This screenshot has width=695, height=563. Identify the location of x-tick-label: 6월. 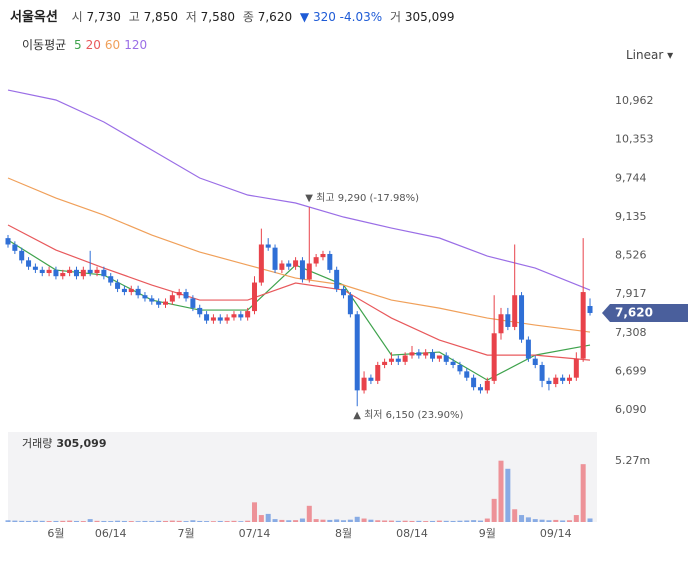
(55, 533).